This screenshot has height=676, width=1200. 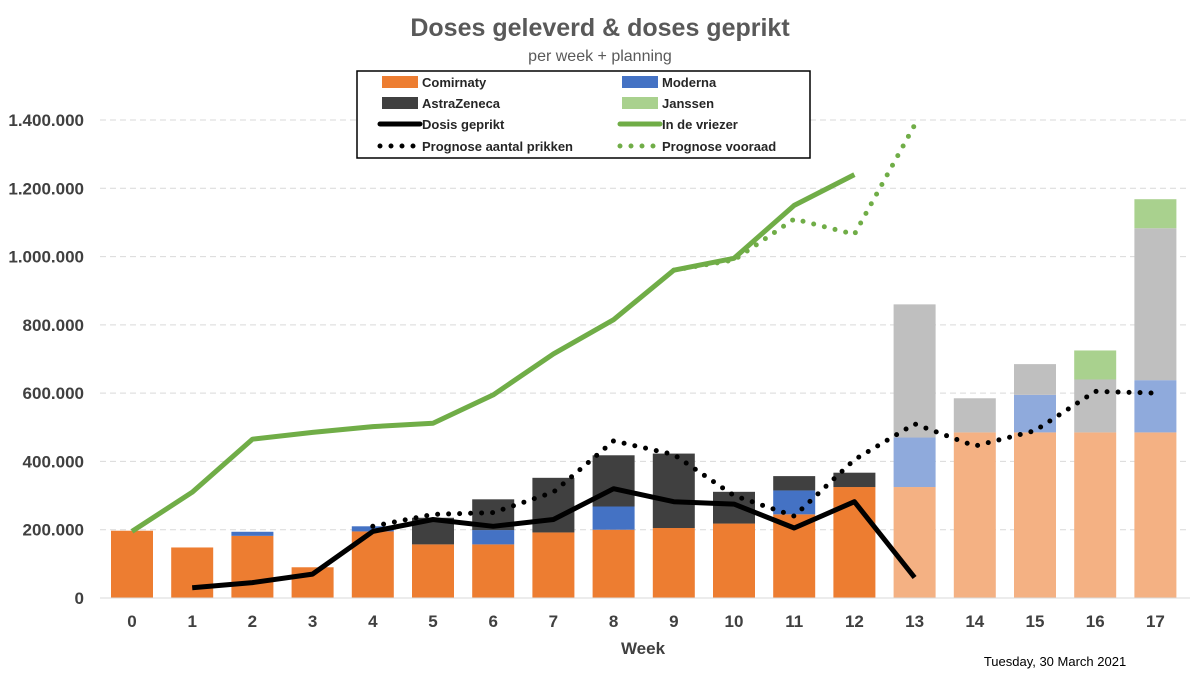 I want to click on x-tick-label: 10, so click(x=734, y=621).